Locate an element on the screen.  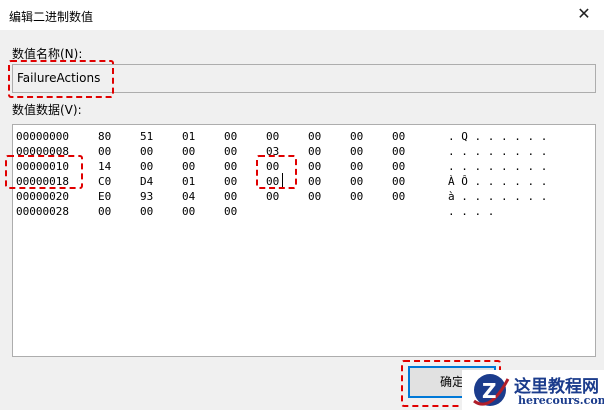
hex-address: 00000008 is located at coordinates (42, 151).